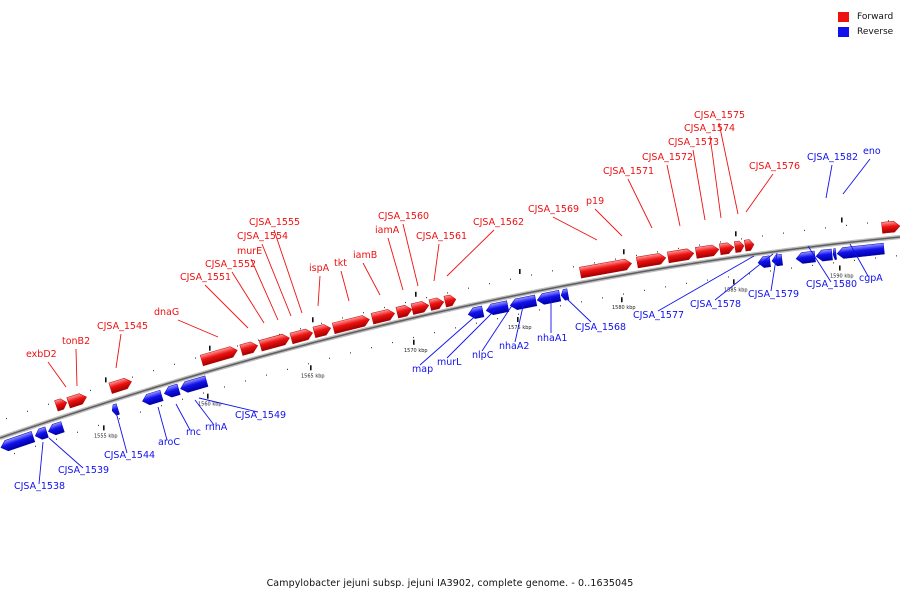  What do you see at coordinates (122, 326) in the screenshot?
I see `forward-label-cjsa-1545: CJSA_1545` at bounding box center [122, 326].